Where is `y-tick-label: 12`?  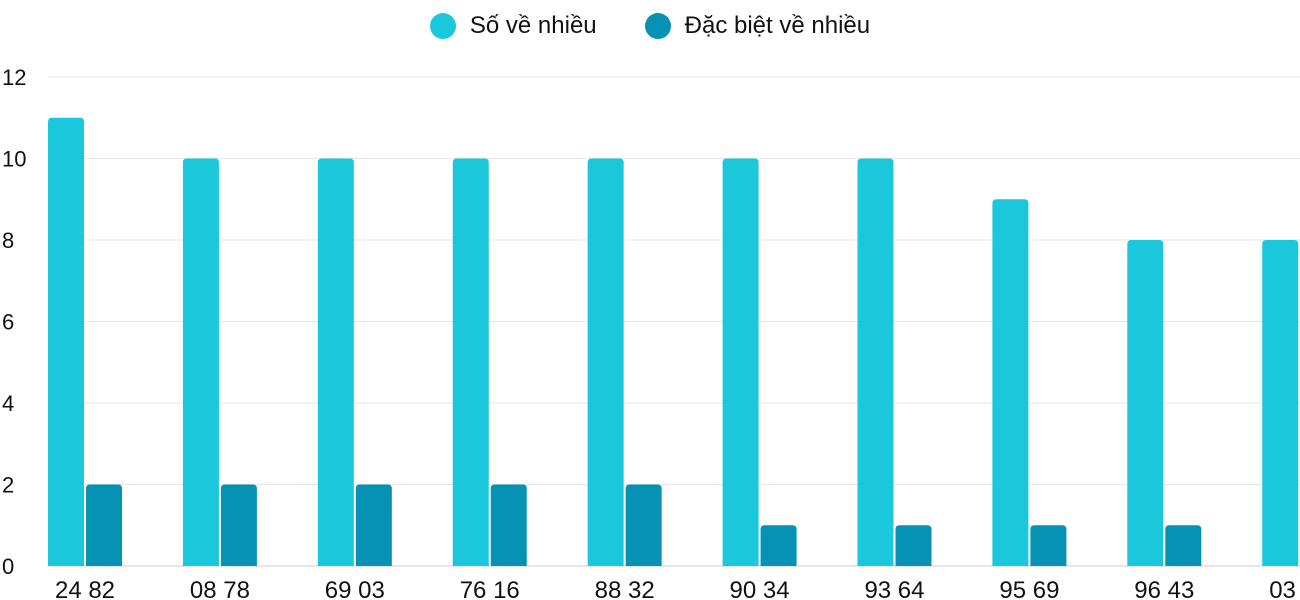
y-tick-label: 12 is located at coordinates (14, 77).